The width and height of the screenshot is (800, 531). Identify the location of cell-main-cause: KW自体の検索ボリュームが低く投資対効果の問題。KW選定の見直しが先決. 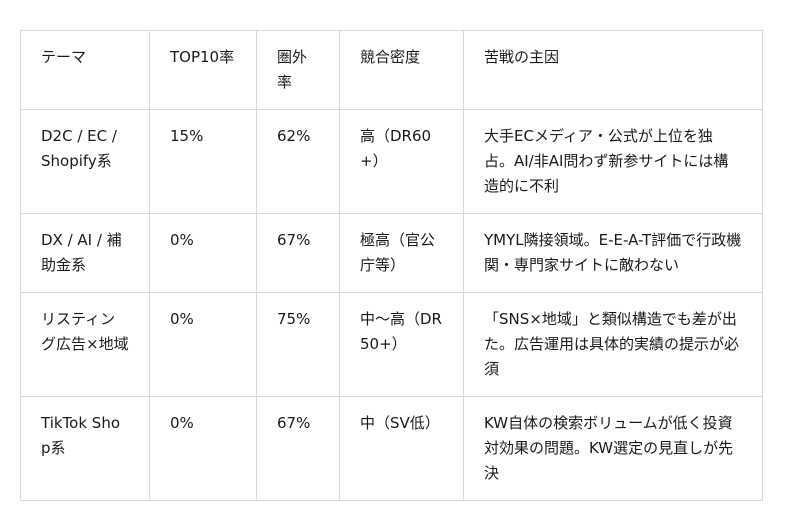
(613, 448).